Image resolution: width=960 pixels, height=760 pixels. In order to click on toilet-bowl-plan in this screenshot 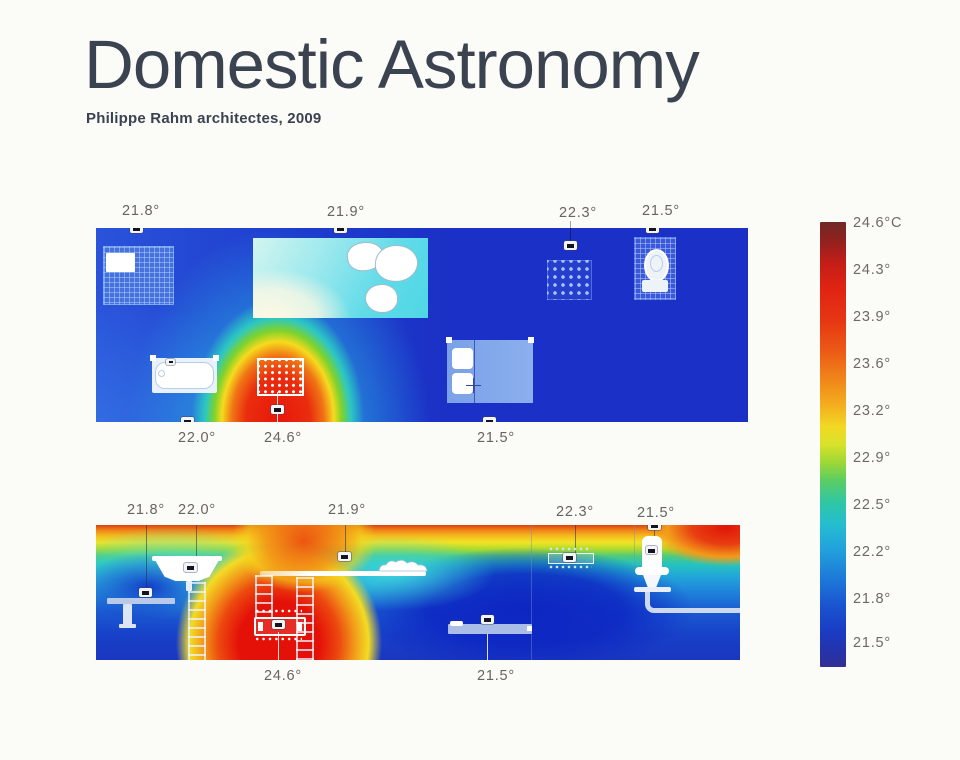, I will do `click(656, 265)`.